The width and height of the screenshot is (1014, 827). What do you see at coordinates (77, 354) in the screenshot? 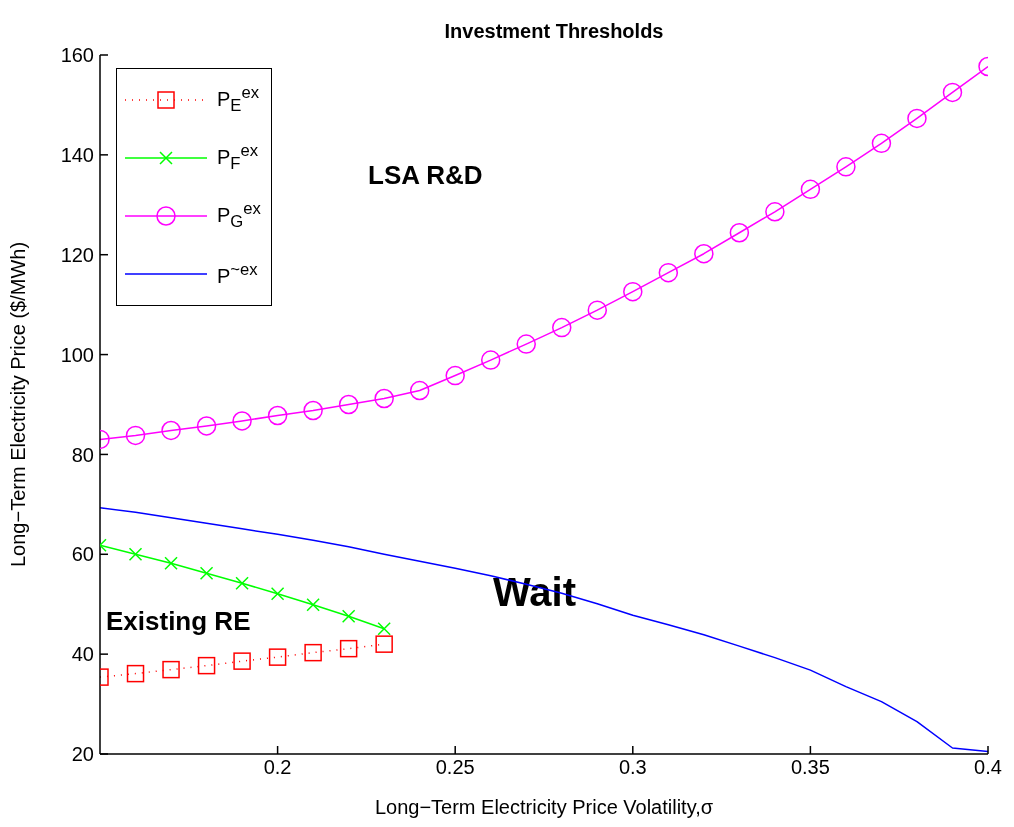
I see `y-tick-label: 100` at bounding box center [77, 354].